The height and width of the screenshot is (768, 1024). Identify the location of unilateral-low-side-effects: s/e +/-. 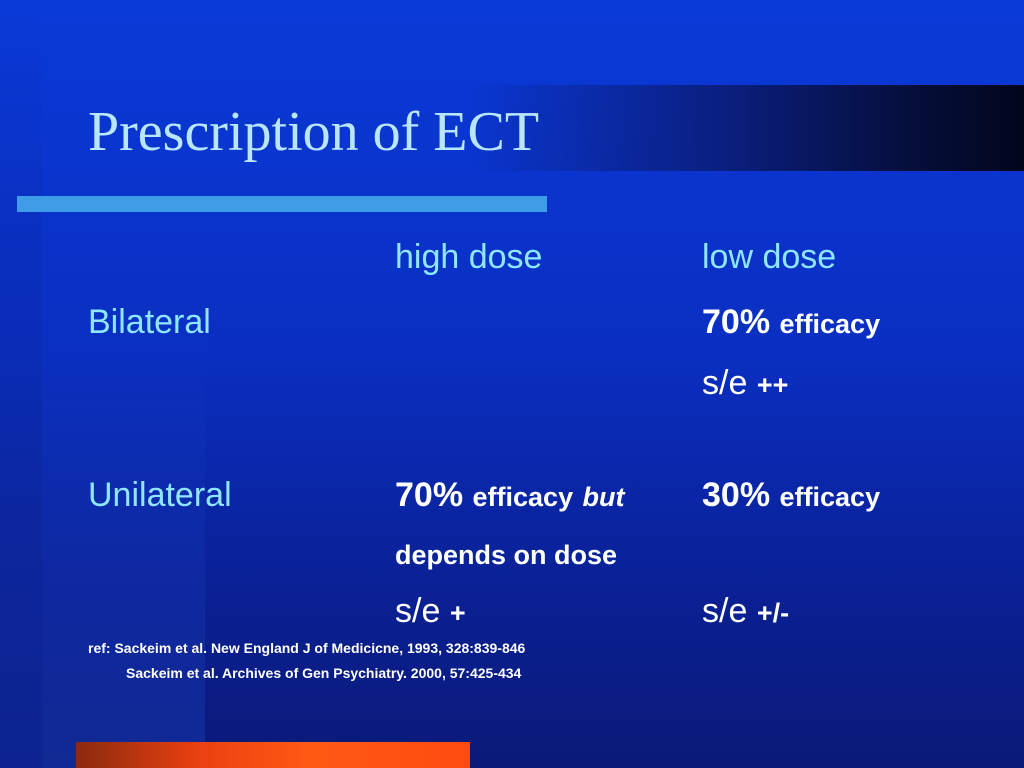
(745, 611).